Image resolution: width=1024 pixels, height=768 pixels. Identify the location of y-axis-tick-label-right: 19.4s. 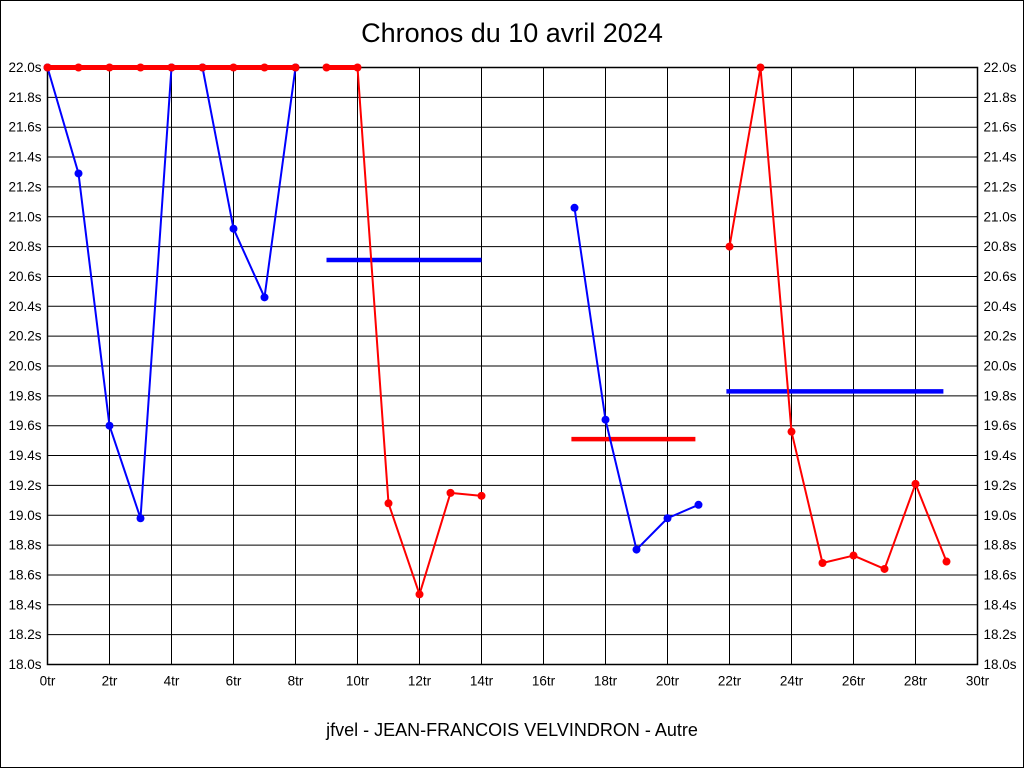
(1000, 455).